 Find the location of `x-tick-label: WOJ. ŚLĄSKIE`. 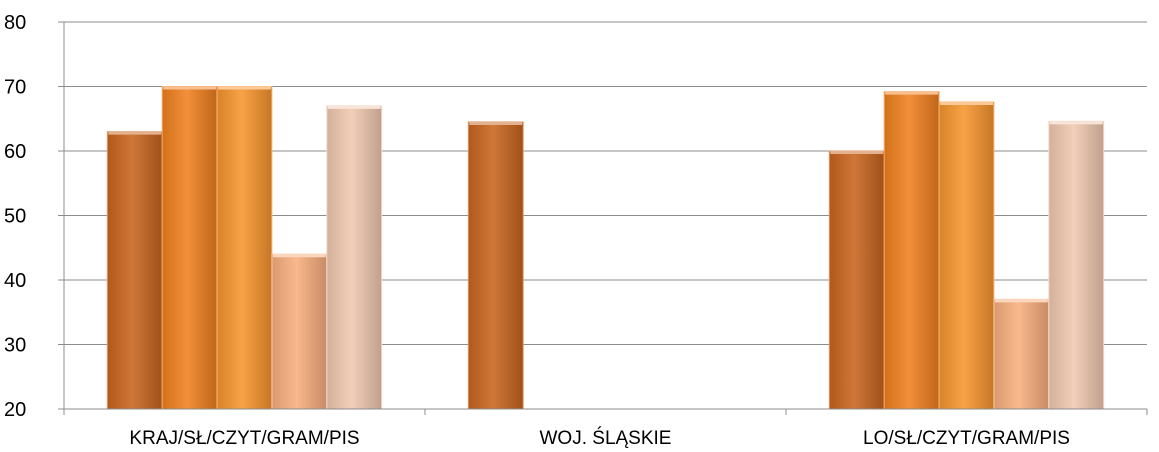

x-tick-label: WOJ. ŚLĄSKIE is located at coordinates (606, 438).